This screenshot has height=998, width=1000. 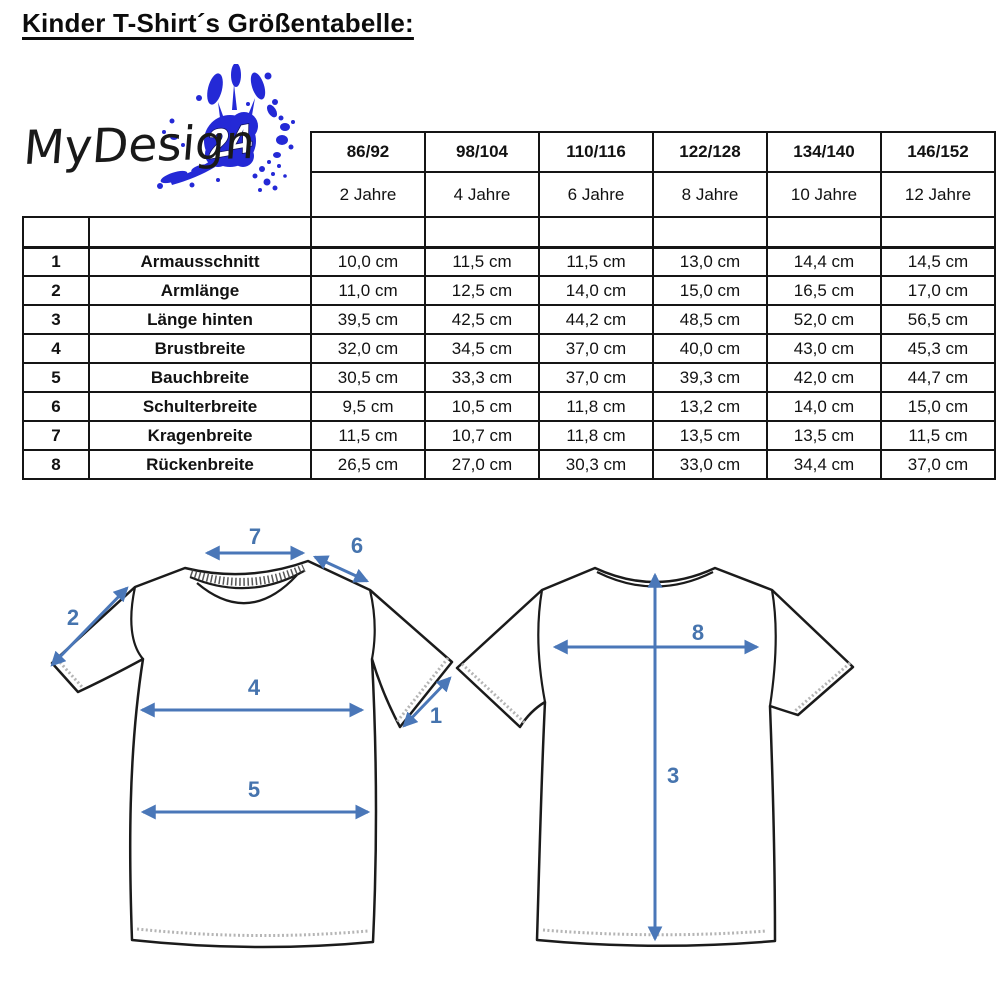 I want to click on measure-value: 39,3 cm, so click(x=710, y=377).